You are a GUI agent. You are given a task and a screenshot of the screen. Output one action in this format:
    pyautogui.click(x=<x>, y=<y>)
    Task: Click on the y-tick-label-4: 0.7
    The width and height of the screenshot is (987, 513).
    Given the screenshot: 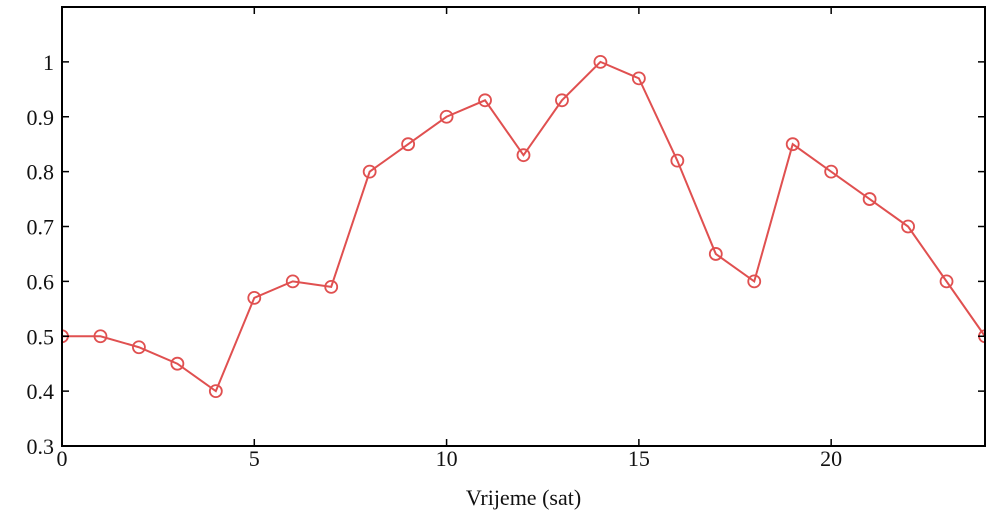 What is the action you would take?
    pyautogui.click(x=41, y=227)
    